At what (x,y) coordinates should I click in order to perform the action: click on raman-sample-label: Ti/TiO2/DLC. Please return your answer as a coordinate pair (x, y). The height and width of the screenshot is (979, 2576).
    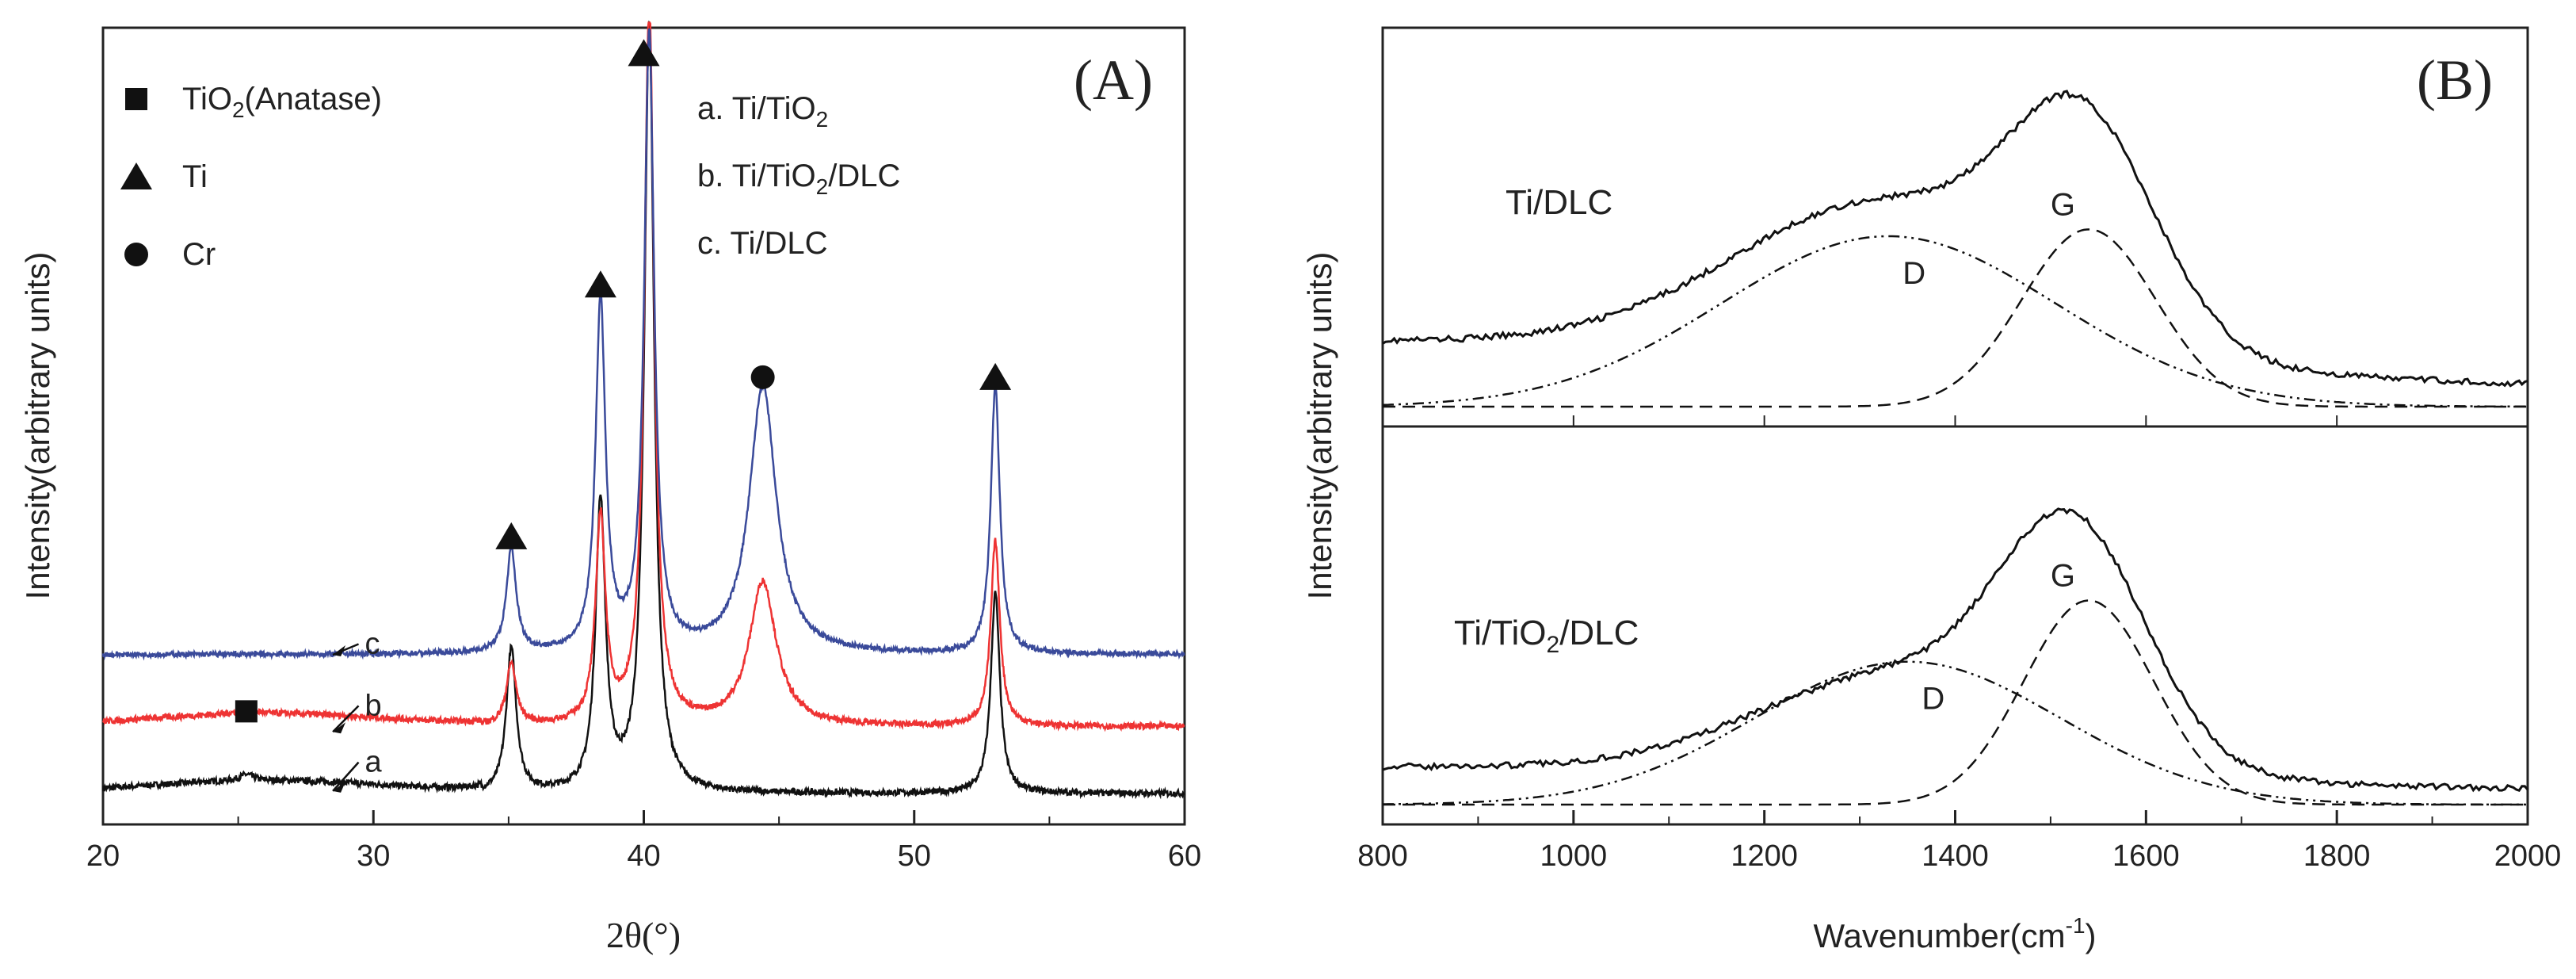
    Looking at the image, I should click on (1546, 636).